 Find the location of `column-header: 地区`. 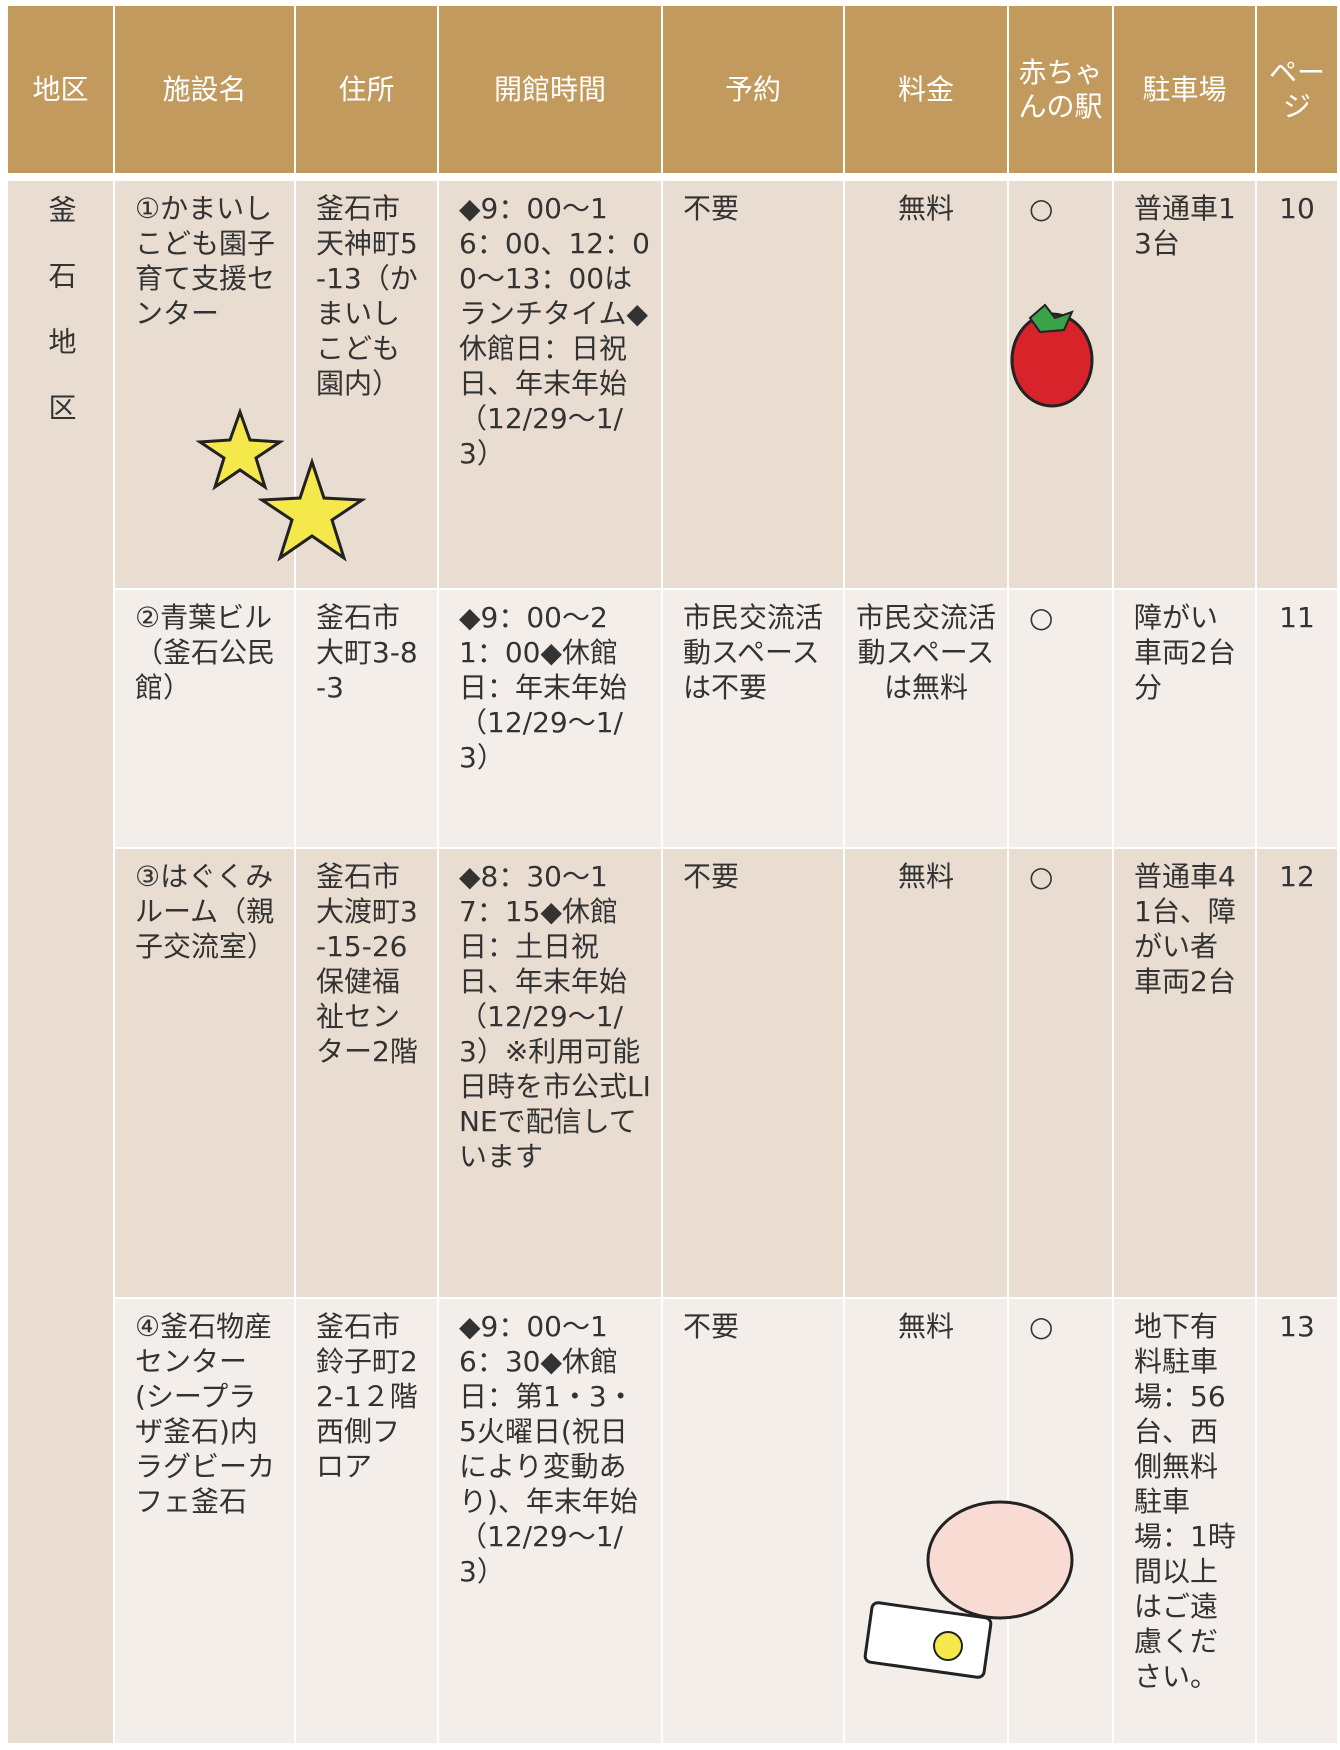

column-header: 地区 is located at coordinates (60, 89).